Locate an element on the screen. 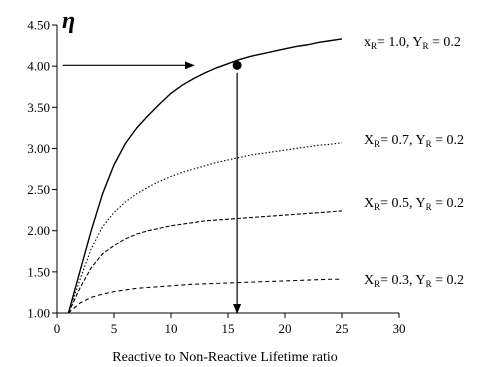 The height and width of the screenshot is (367, 482). y-tick-label: 2.50 is located at coordinates (38, 189).